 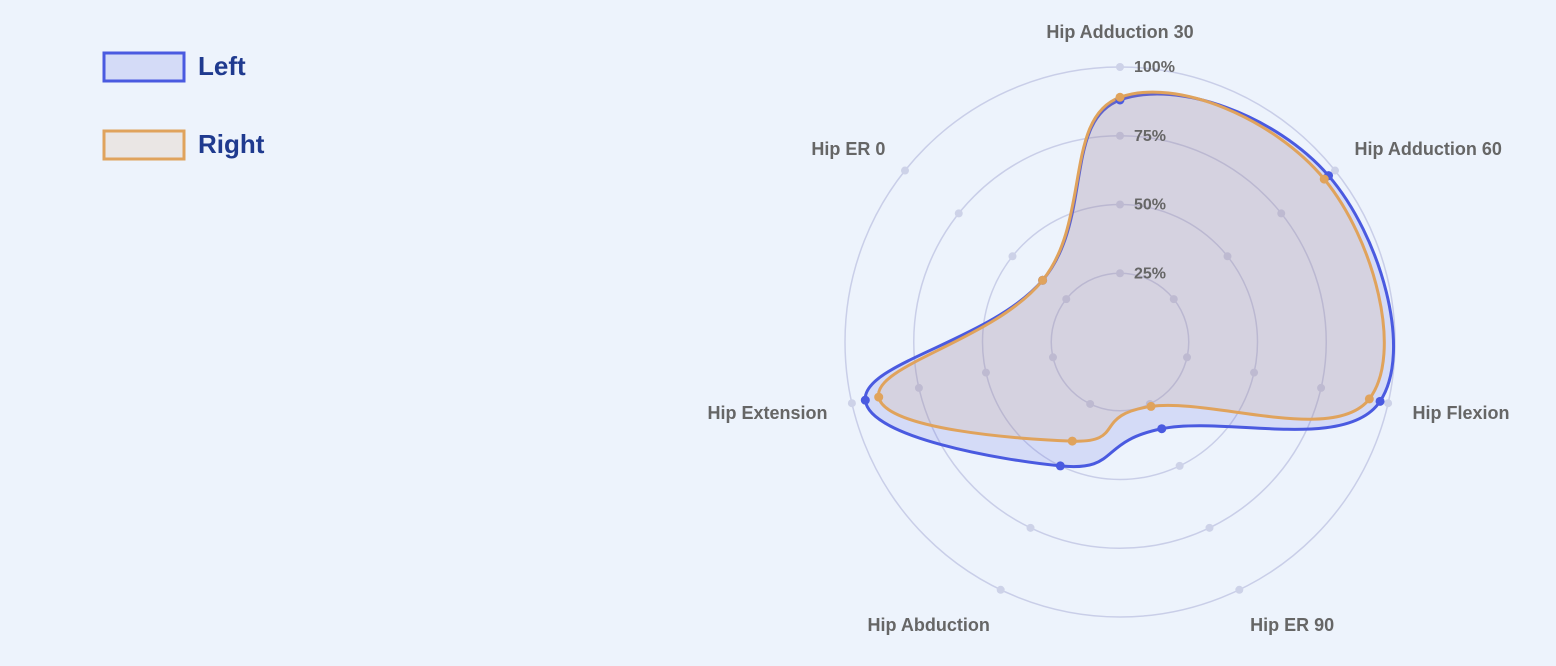 What do you see at coordinates (231, 144) in the screenshot?
I see `legend-label: Right` at bounding box center [231, 144].